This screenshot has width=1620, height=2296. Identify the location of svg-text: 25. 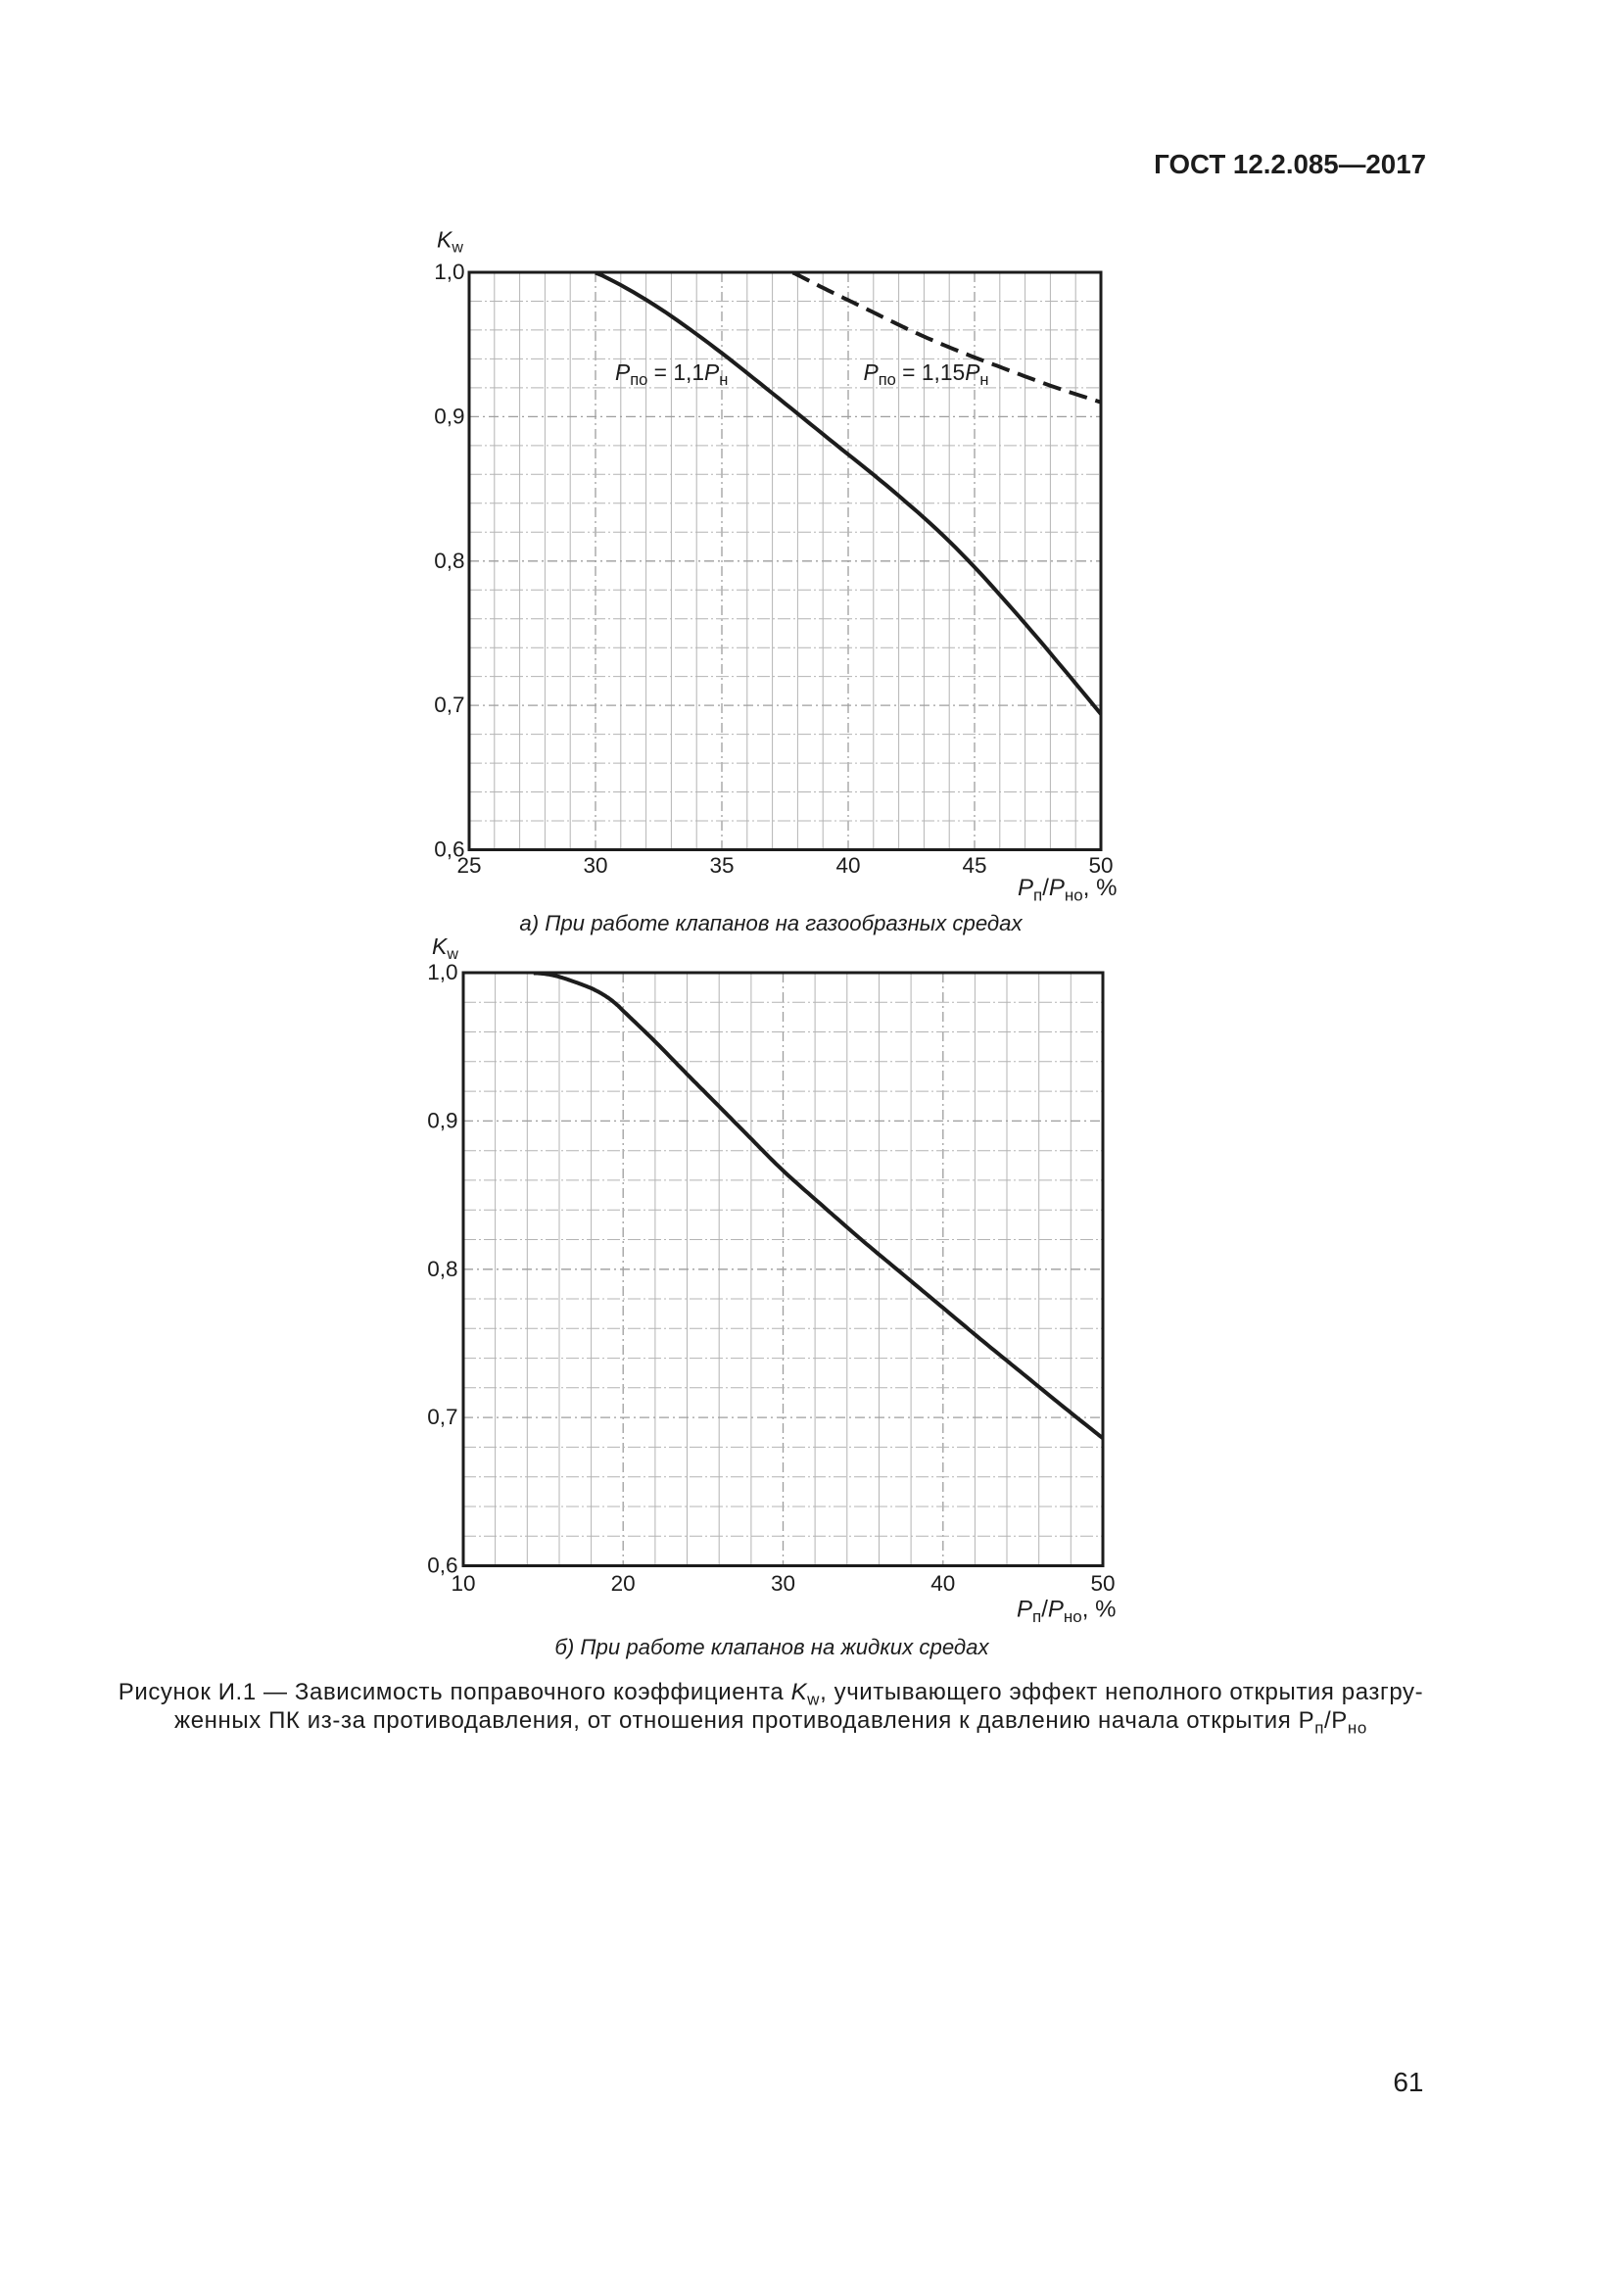
(468, 865).